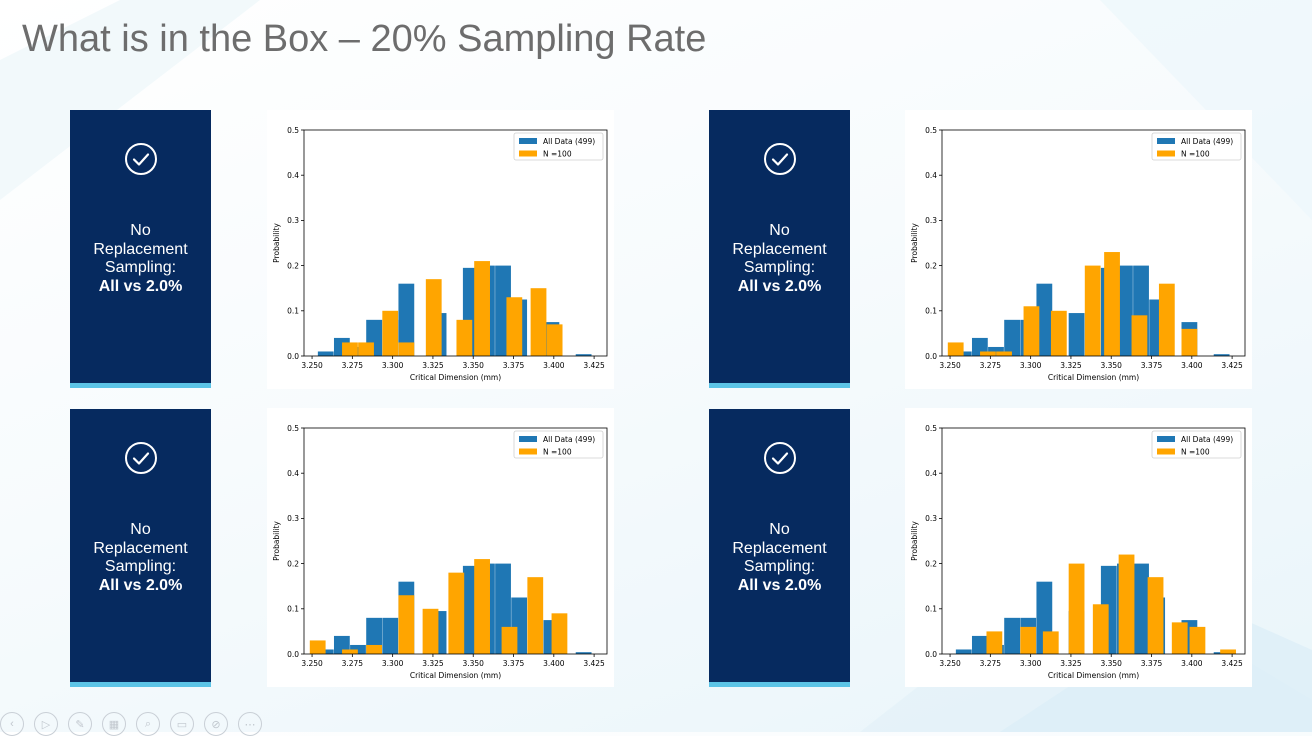 This screenshot has height=736, width=1312. I want to click on info-card-3: No Replacement Sampling: All vs 2.0%, so click(140, 548).